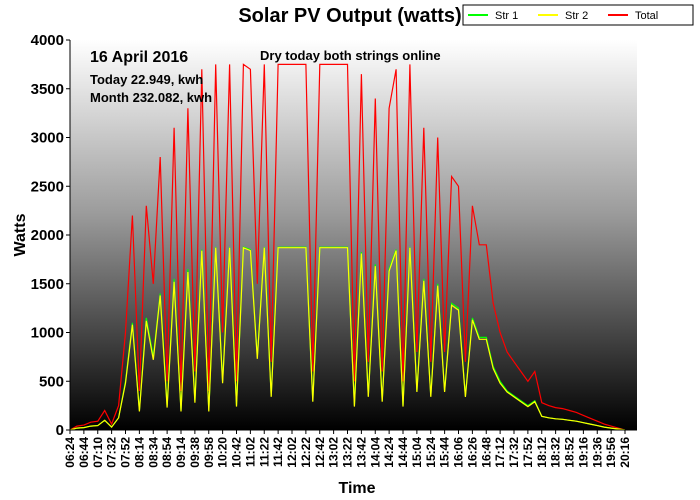 This screenshot has width=700, height=500. I want to click on x-tick-label: 19:56, so click(611, 452).